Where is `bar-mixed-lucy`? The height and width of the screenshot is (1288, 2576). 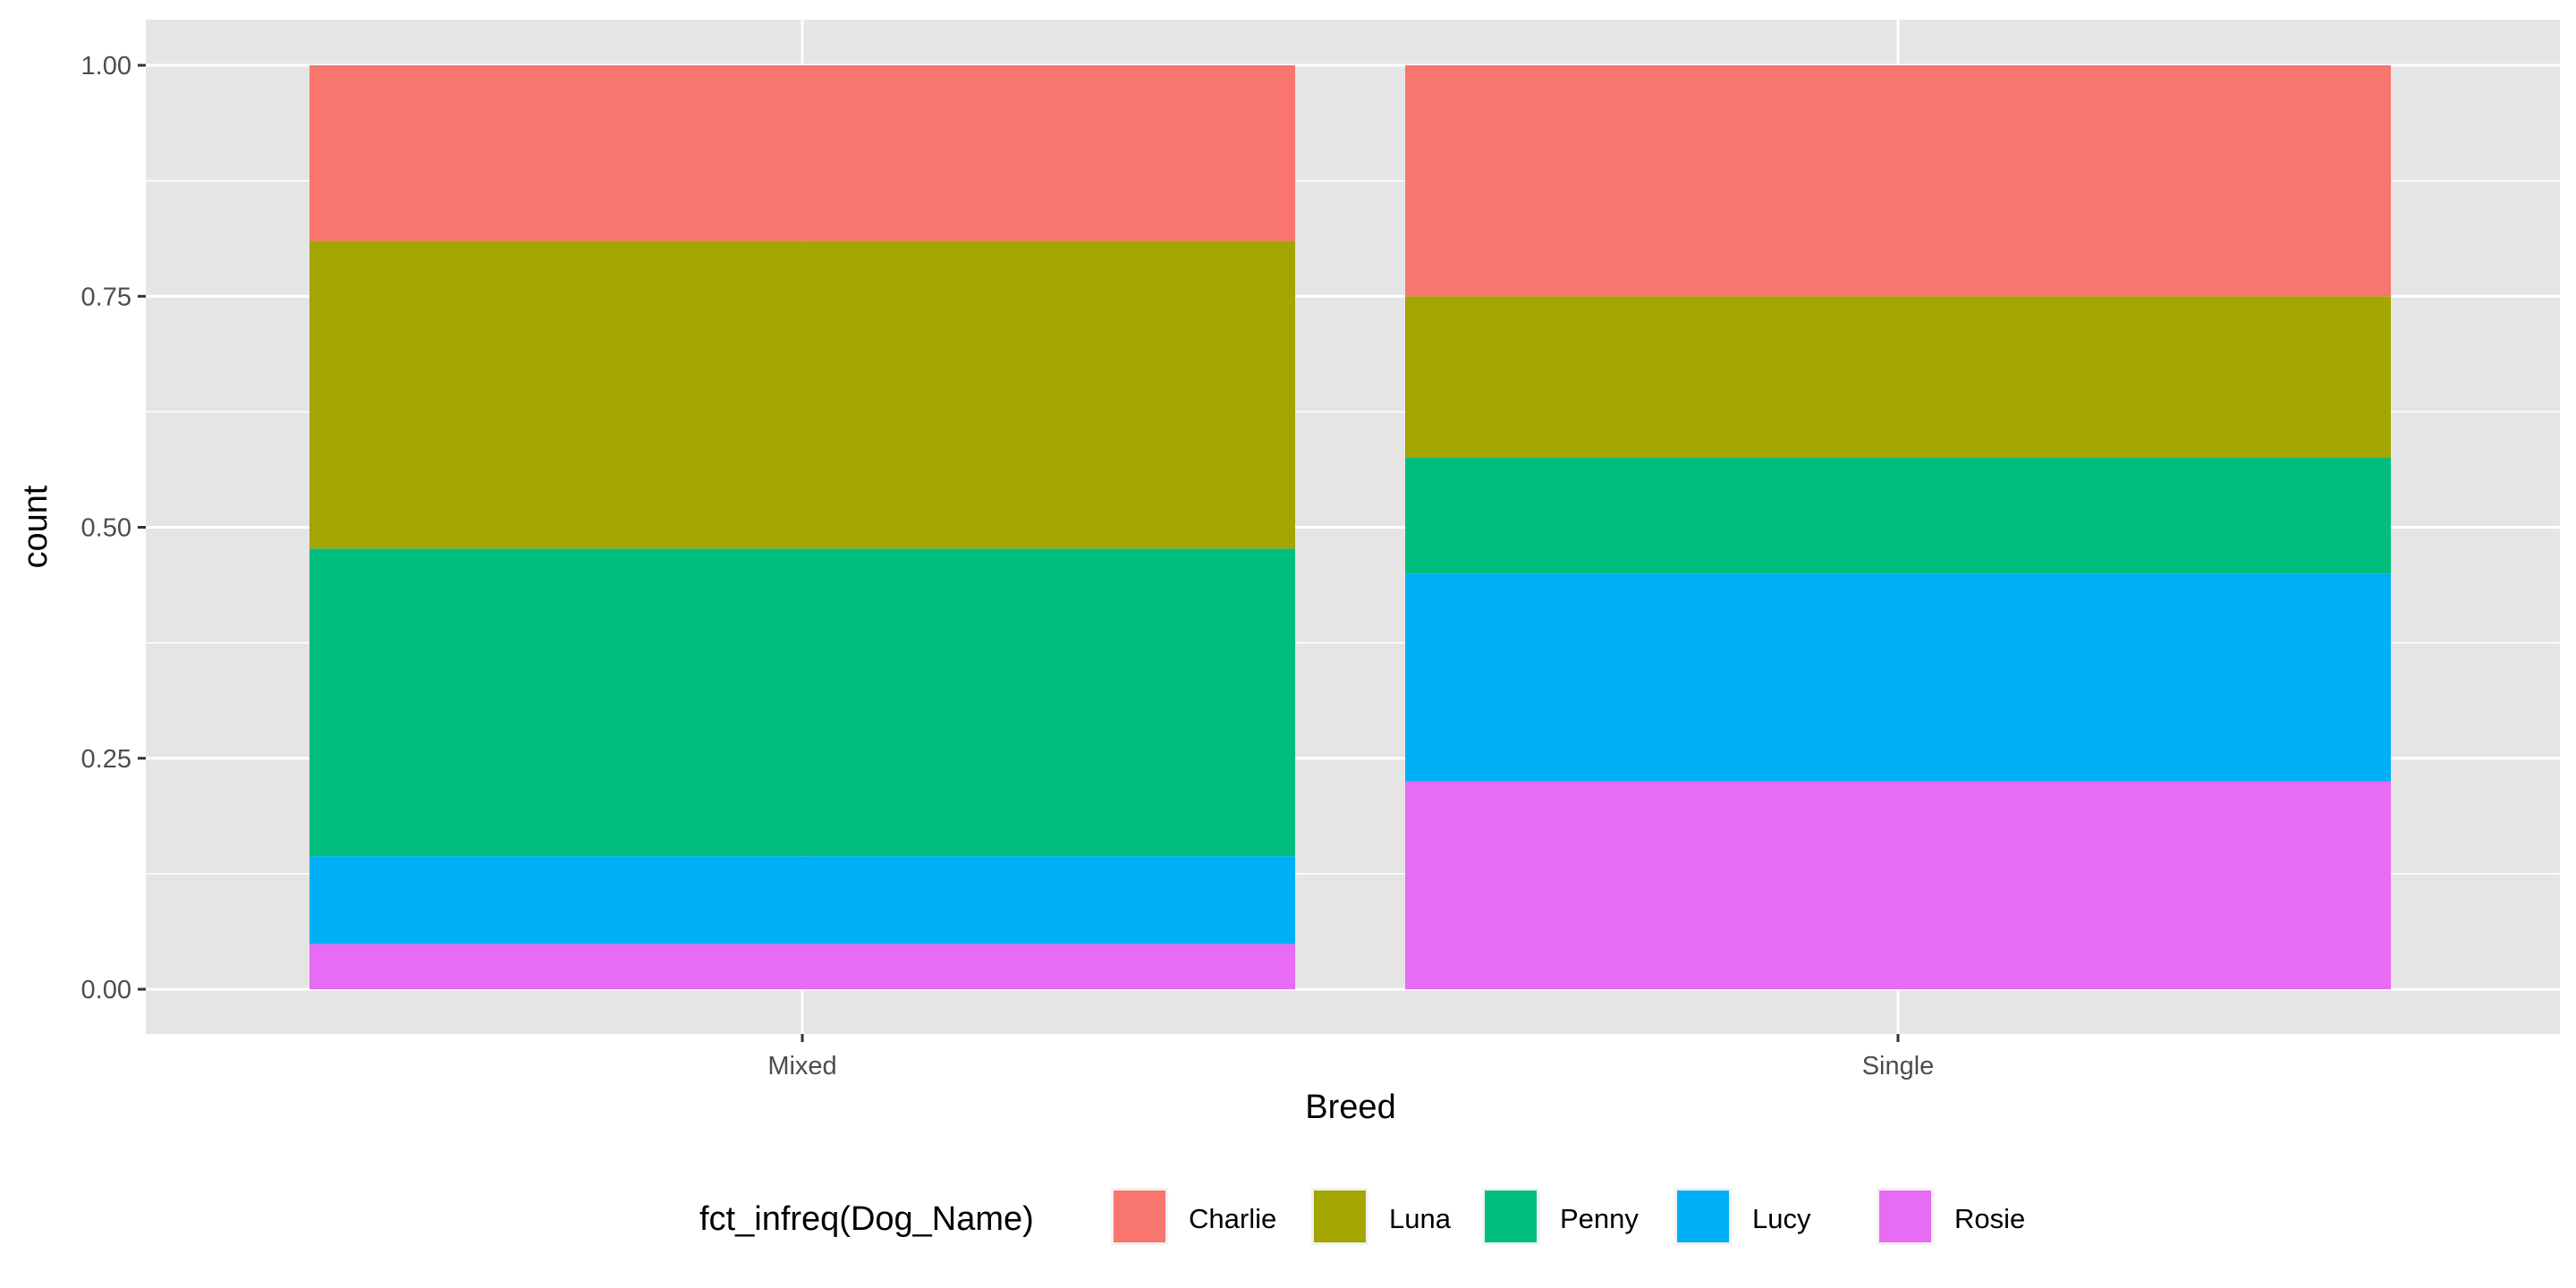
bar-mixed-lucy is located at coordinates (802, 900).